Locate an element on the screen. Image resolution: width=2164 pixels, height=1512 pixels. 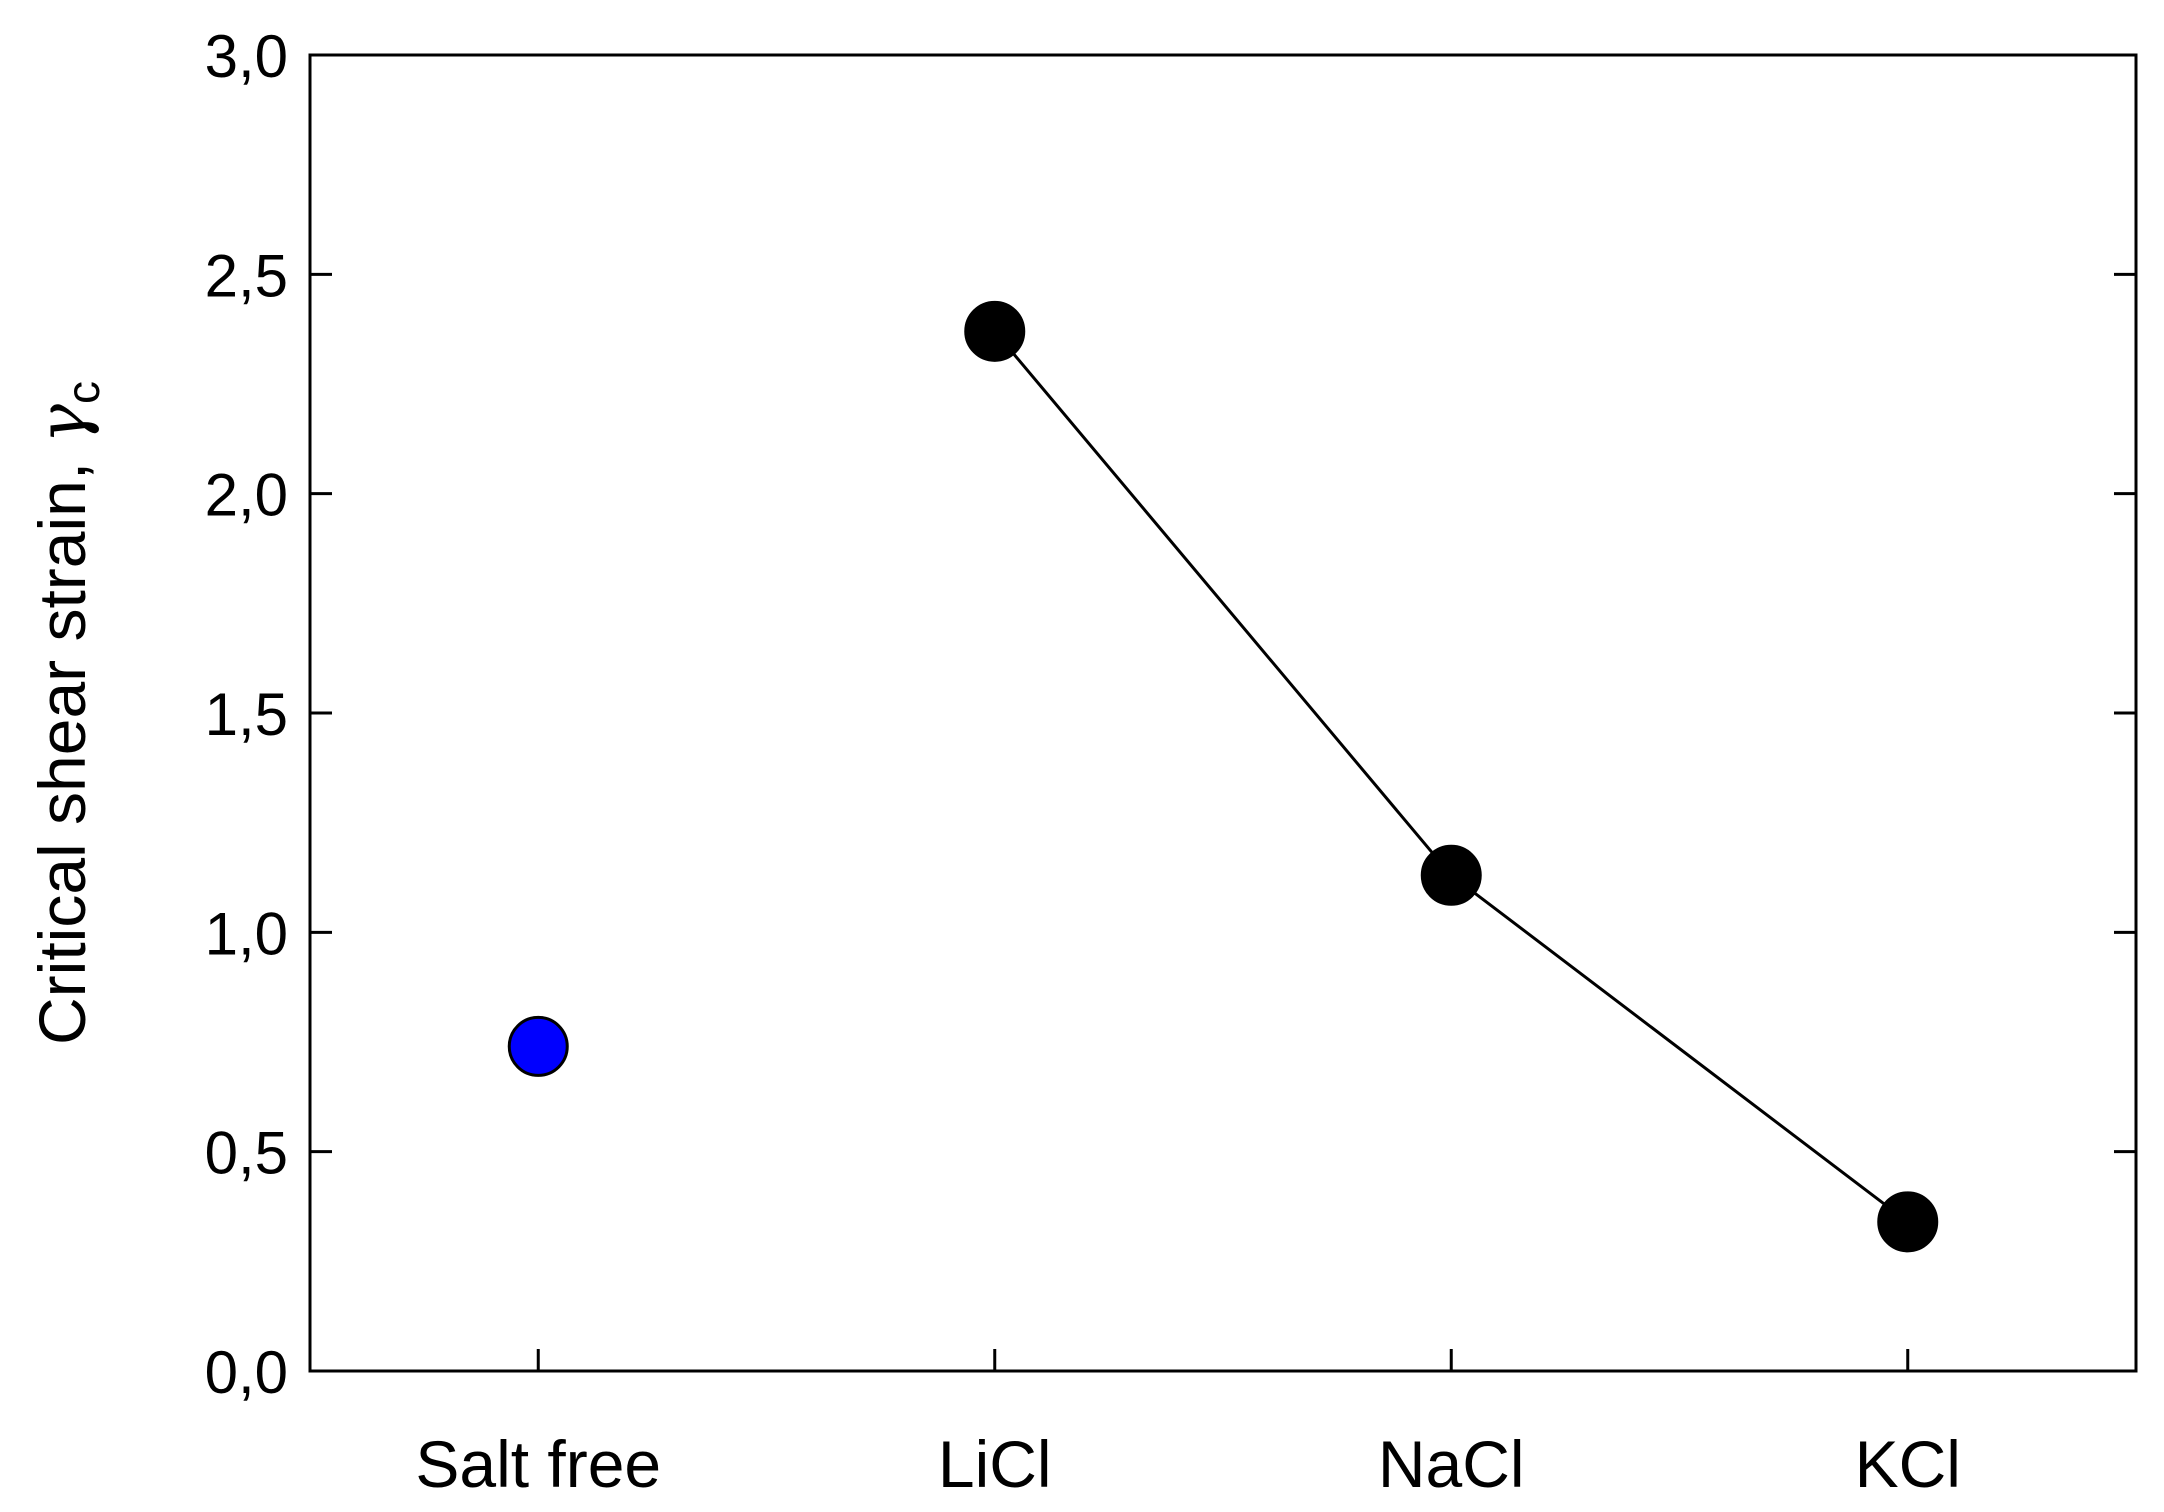
y-axis-label: Critical shear strain, γc is located at coordinates (66, 713).